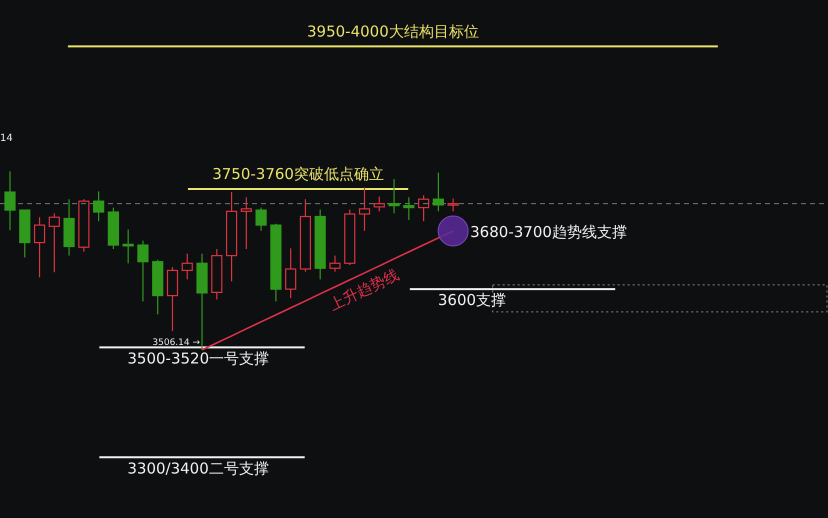  Describe the element at coordinates (393, 31) in the screenshot. I see `ref-line-label: 3950-4000大结构目标位` at that location.